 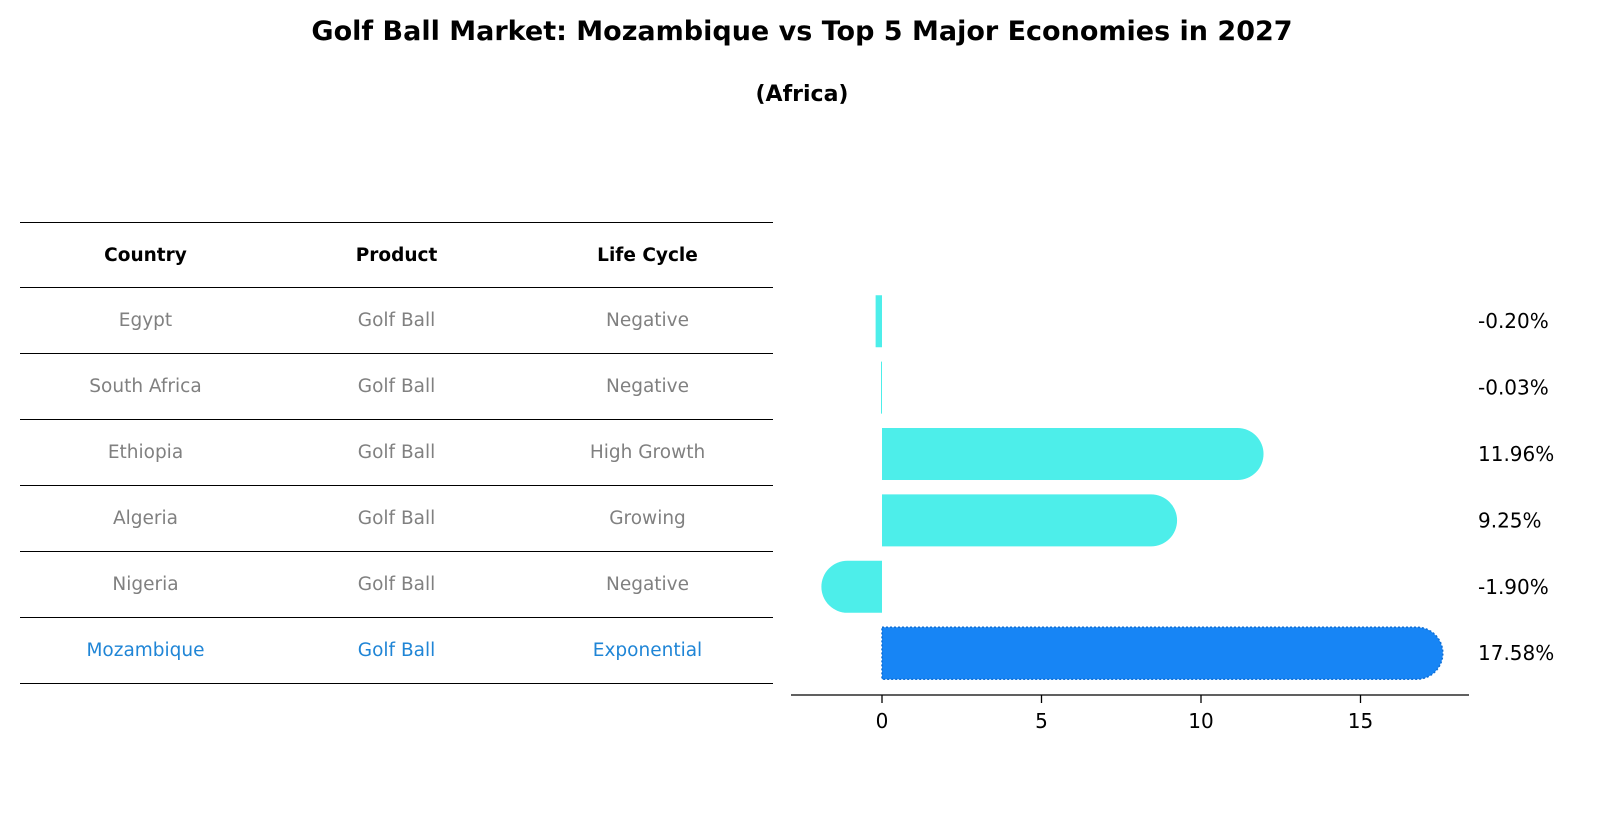 I want to click on cell-country: Mozambique, so click(x=145, y=650).